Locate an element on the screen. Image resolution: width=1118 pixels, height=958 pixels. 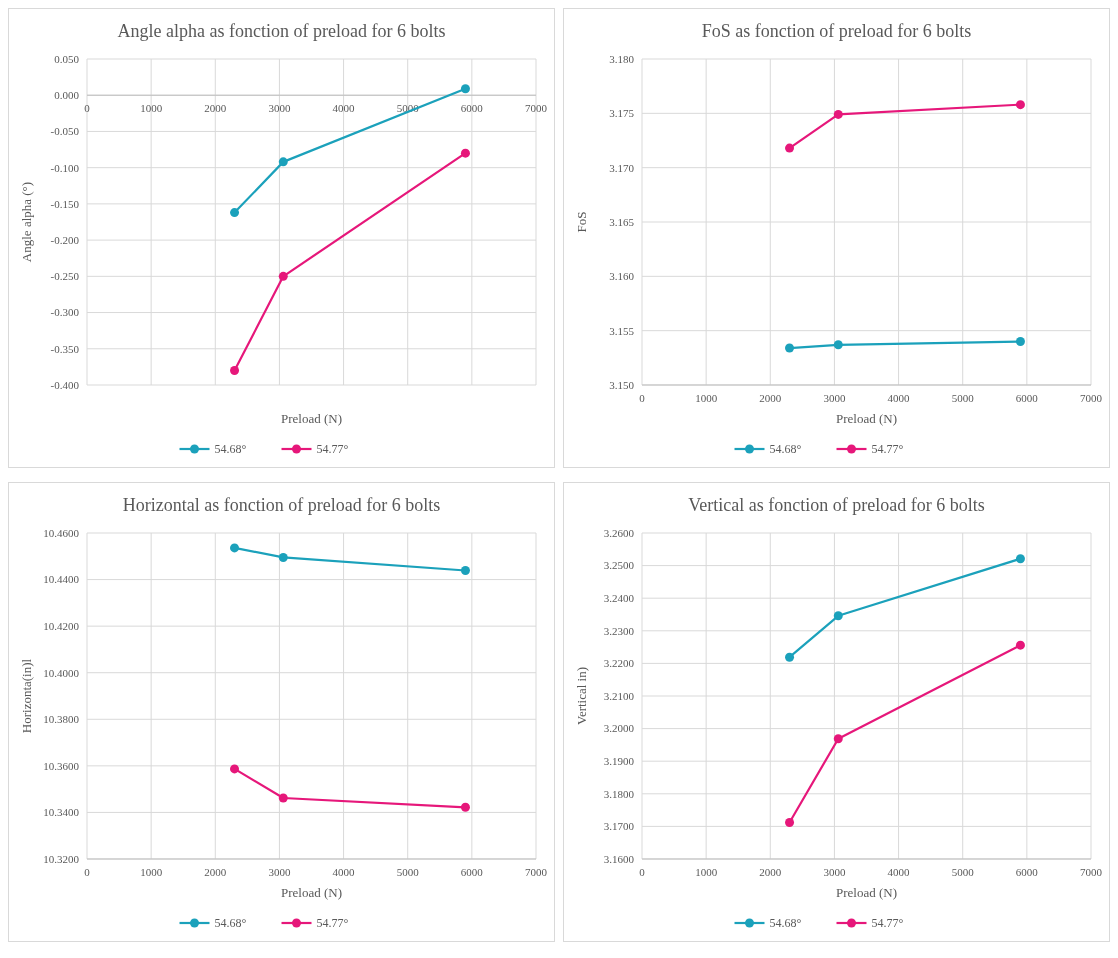
y-tick-label: 10.4400 is located at coordinates (61, 579).